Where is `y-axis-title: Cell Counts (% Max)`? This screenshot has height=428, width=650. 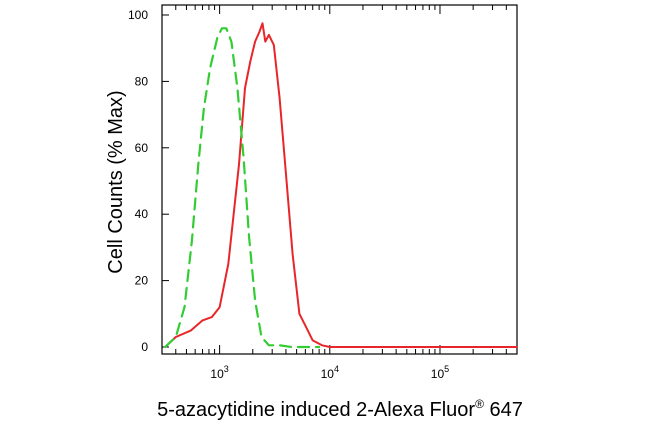 y-axis-title: Cell Counts (% Max) is located at coordinates (116, 181).